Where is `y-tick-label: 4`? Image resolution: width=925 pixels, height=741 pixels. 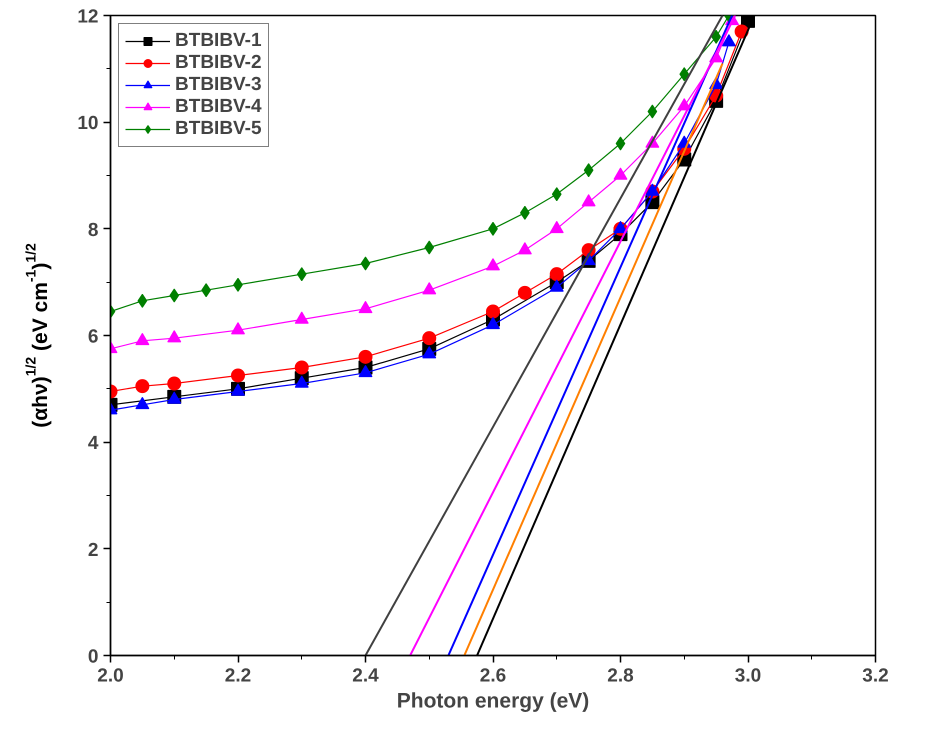 y-tick-label: 4 is located at coordinates (93, 443).